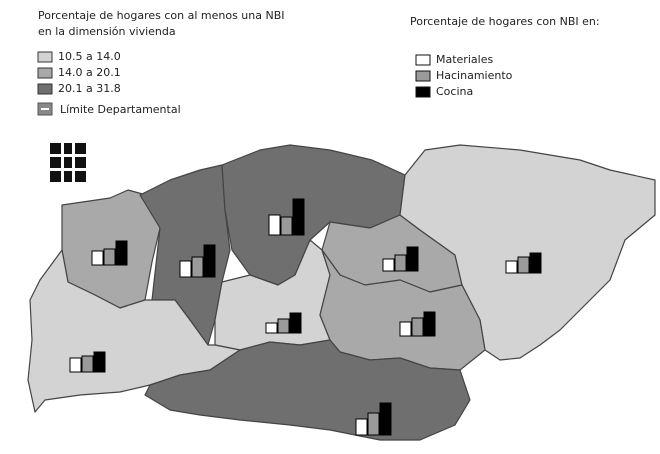  I want to click on legend-label: 10.5 a 14.0, so click(89, 56).